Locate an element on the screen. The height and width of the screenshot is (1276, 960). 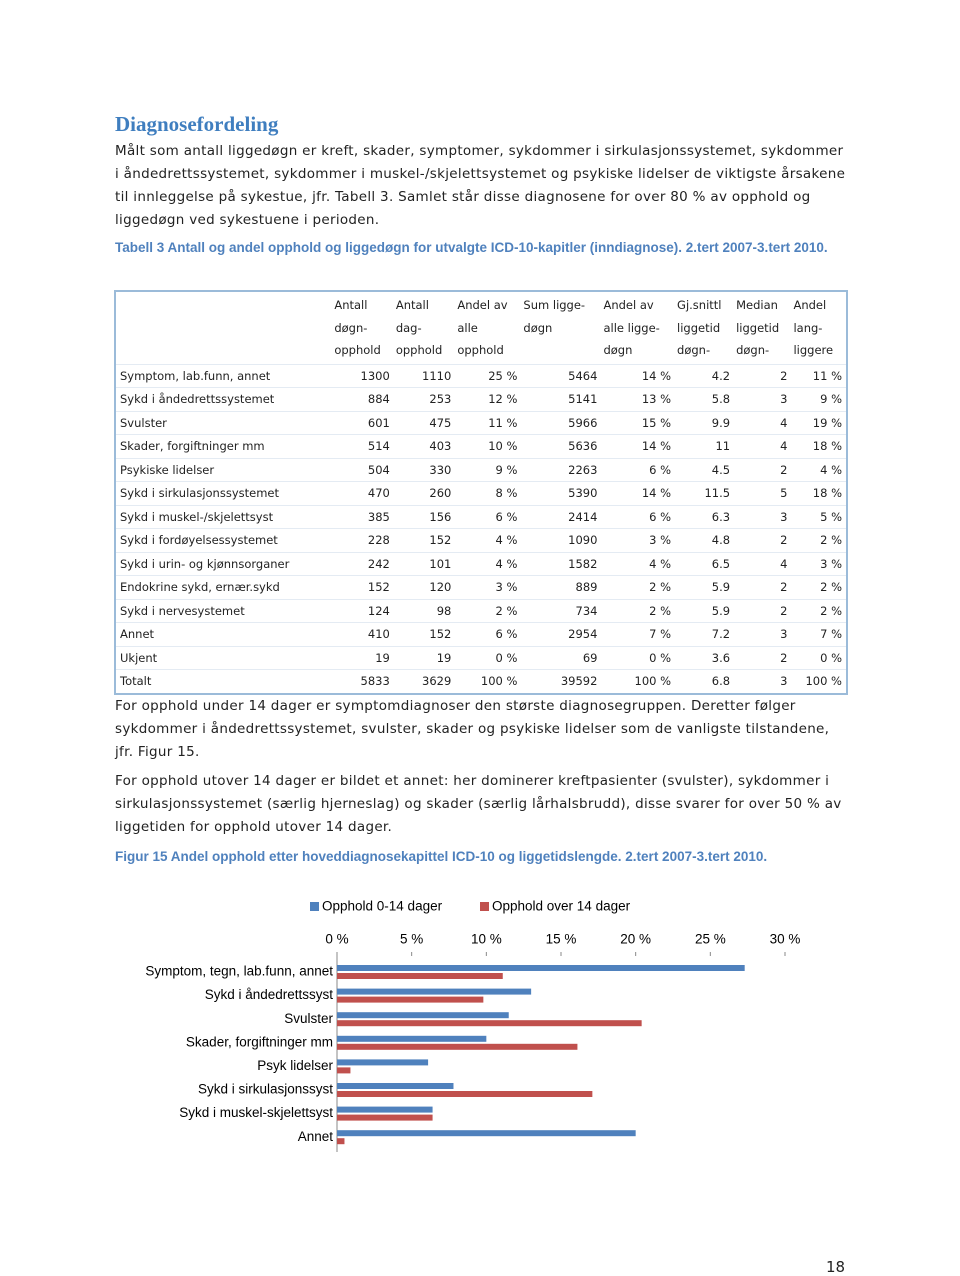
page-number: 18 is located at coordinates (836, 1267).